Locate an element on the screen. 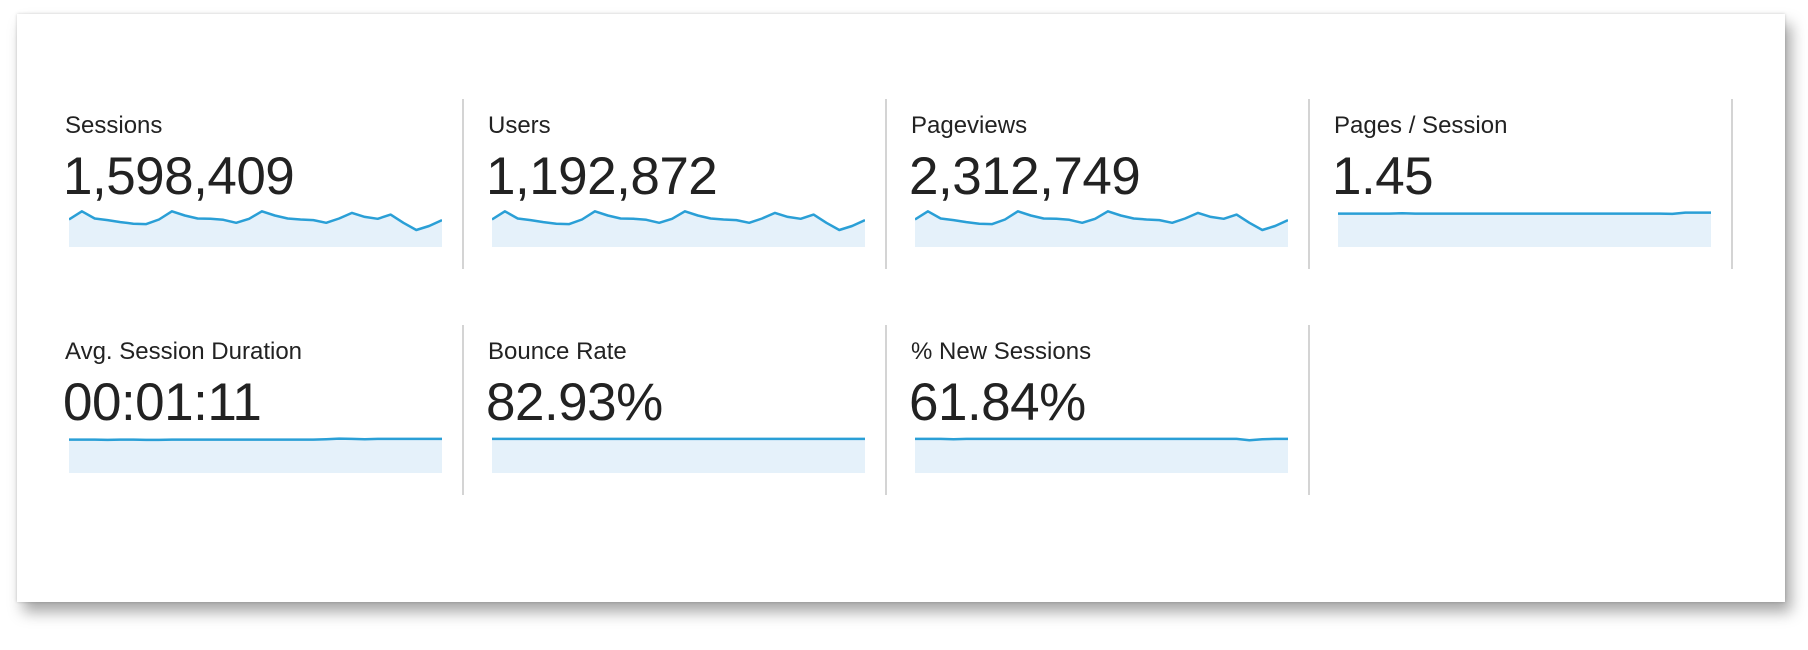  metric-label: Avg. Session Duration is located at coordinates (184, 351).